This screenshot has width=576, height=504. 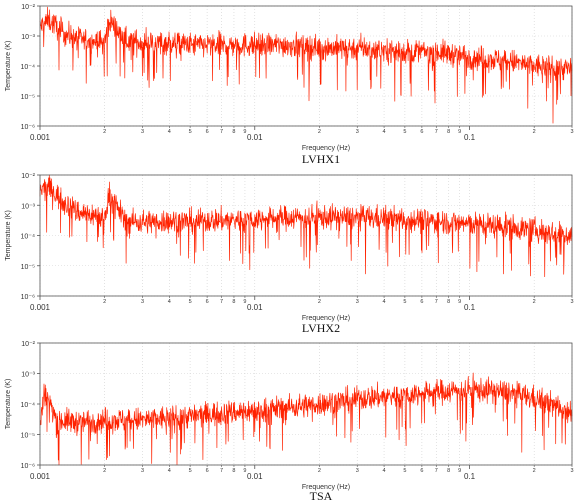 I want to click on panel-caption: LVHX1, so click(x=321, y=159).